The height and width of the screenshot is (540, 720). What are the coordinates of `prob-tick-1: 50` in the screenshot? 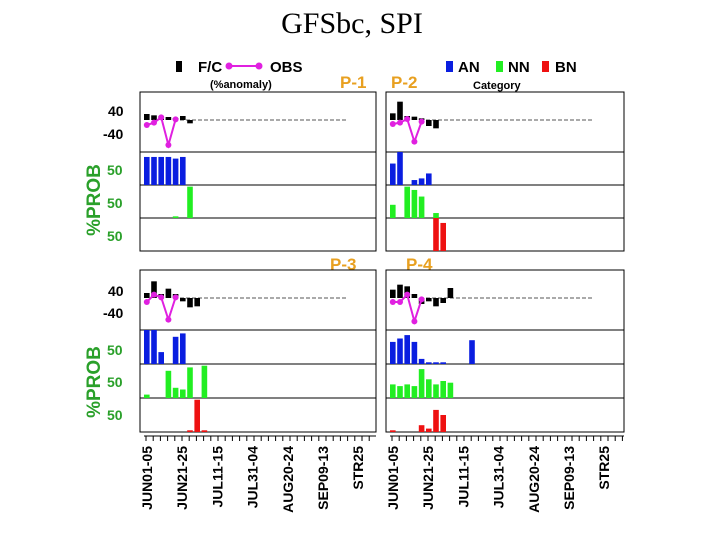 It's located at (115, 170).